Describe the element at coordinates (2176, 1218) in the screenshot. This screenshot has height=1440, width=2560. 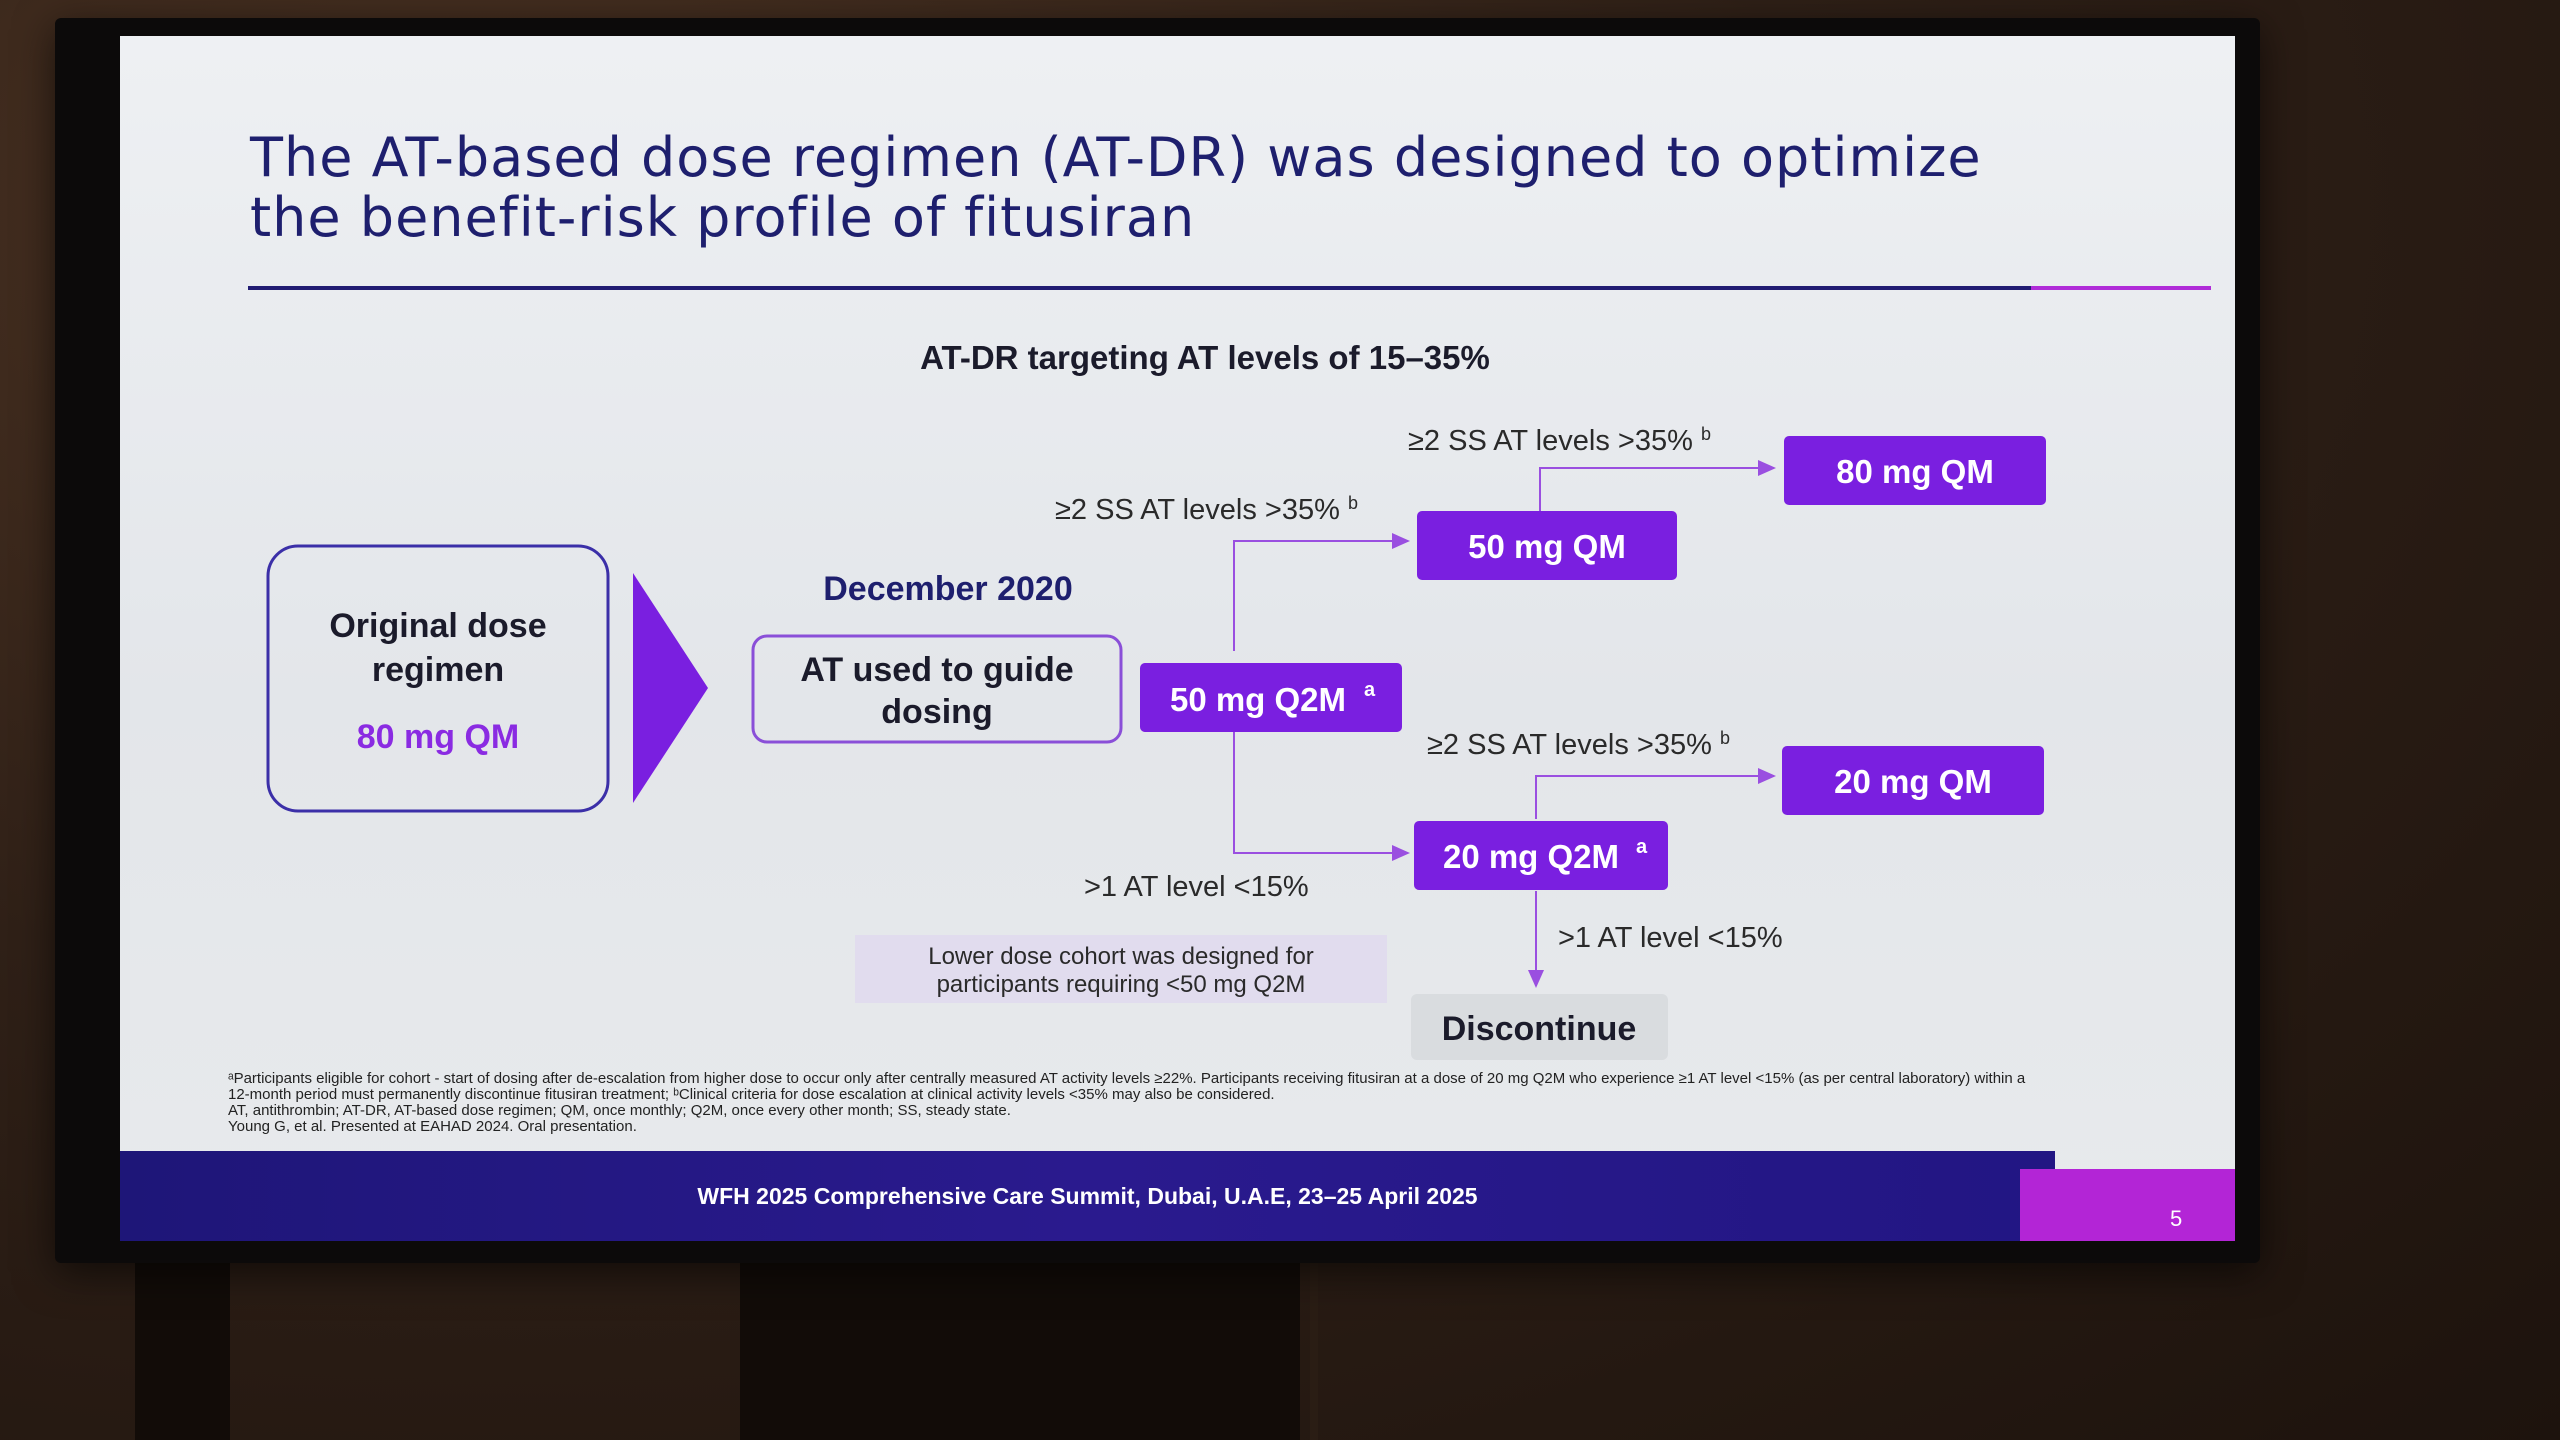
I see `page-number: 5` at that location.